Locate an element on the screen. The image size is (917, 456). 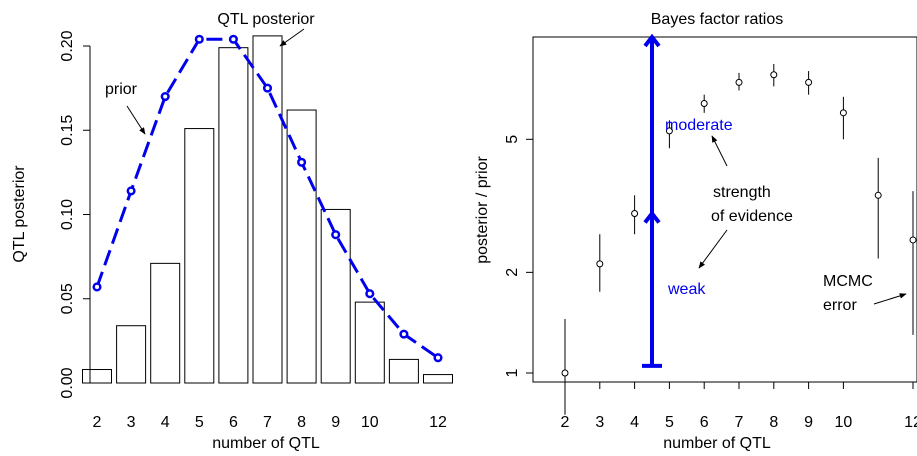
left-y-ticks: 0.00 0.05 0.10 0.15 0.20 is located at coordinates (74, 214).